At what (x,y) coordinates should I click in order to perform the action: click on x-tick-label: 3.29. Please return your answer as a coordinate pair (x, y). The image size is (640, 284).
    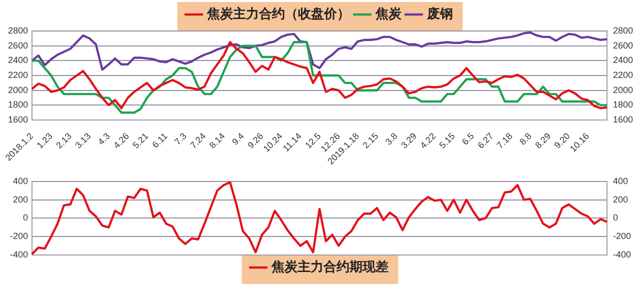
    Looking at the image, I should click on (409, 140).